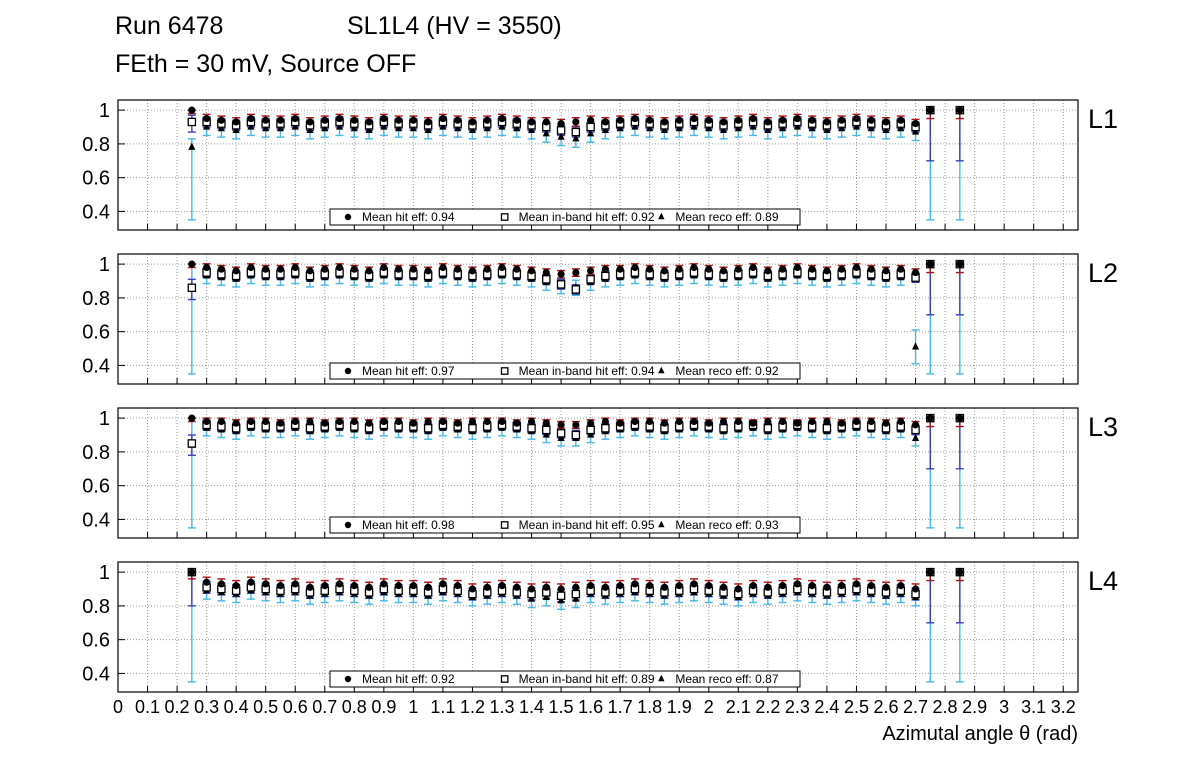  Describe the element at coordinates (96, 641) in the screenshot. I see `y-tick-label: 0.6` at that location.